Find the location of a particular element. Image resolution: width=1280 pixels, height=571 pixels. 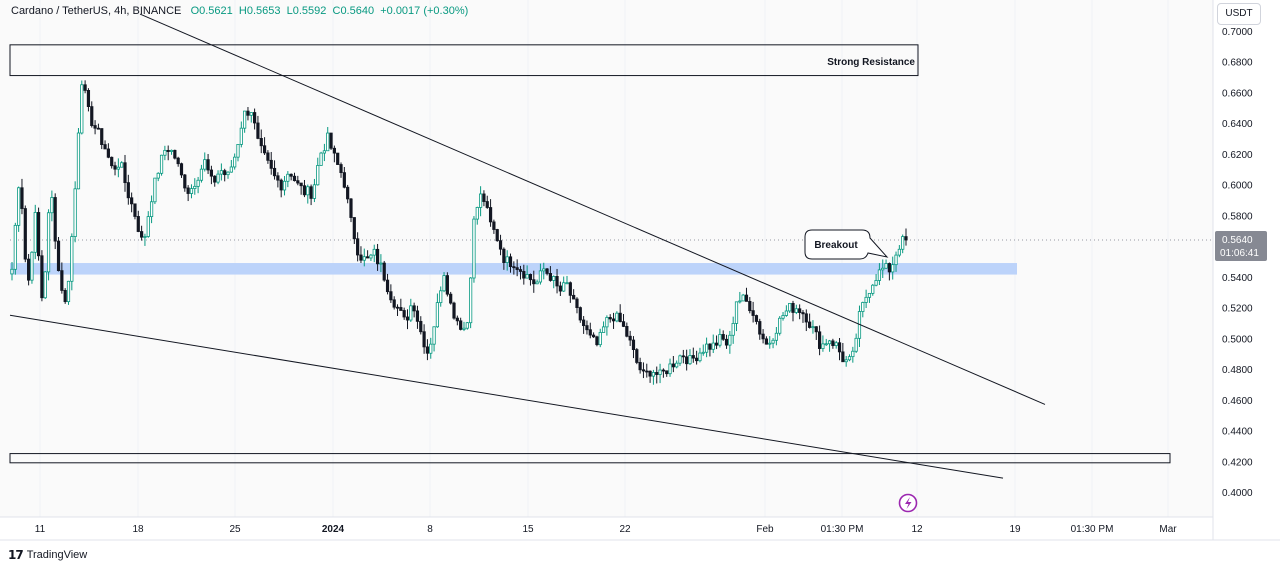

price-tick-label: 0.4600 is located at coordinates (1237, 401).